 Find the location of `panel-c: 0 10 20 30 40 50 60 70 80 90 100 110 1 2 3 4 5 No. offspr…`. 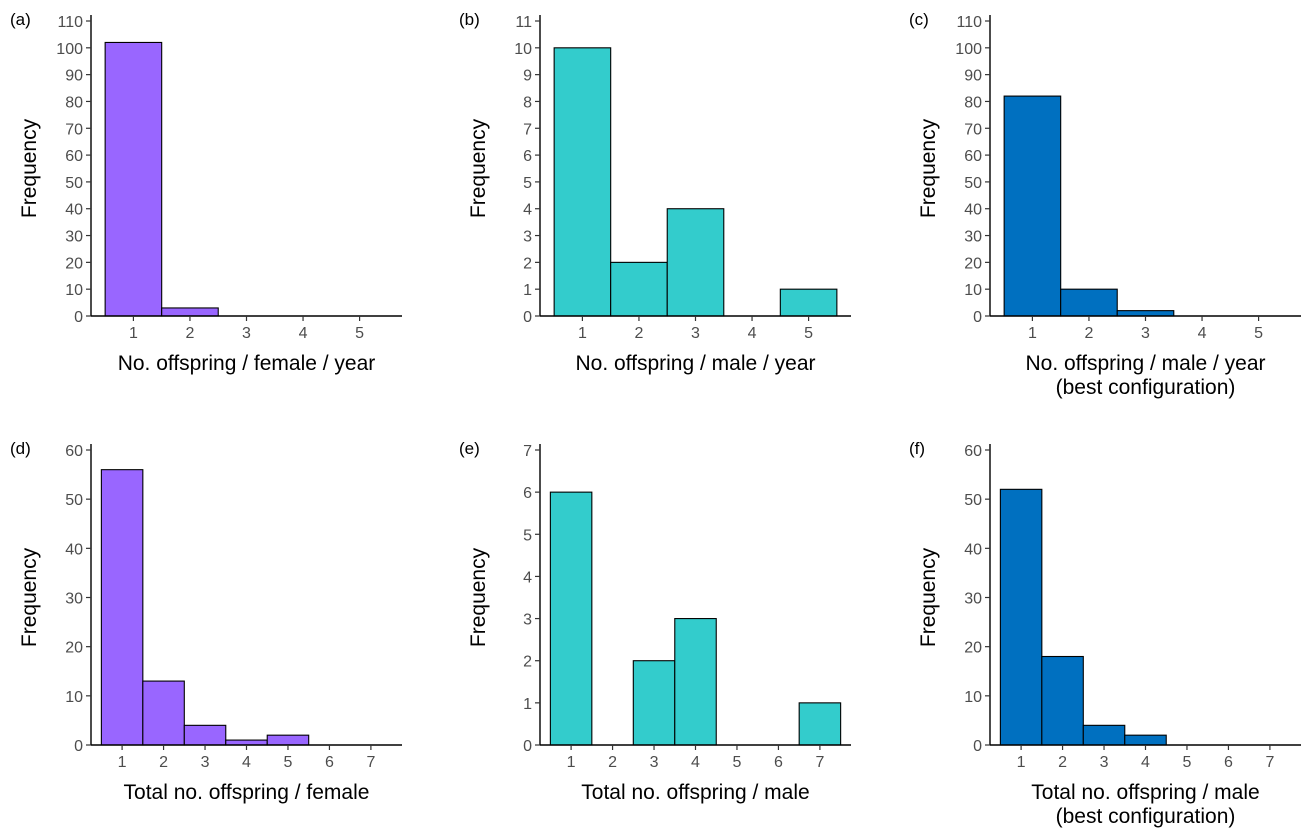

panel-c: 0 10 20 30 40 50 60 70 80 90 100 110 1 2 3 4 5 No. offspr… is located at coordinates (1105, 204).